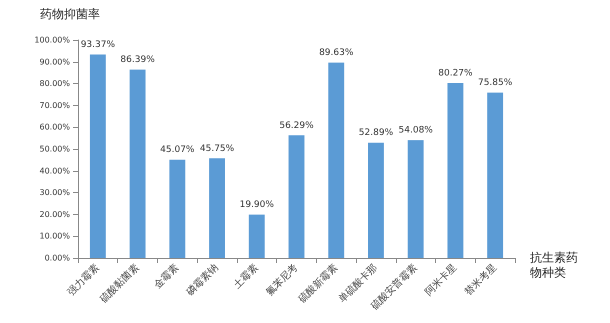 This screenshot has width=610, height=323. What do you see at coordinates (70, 14) in the screenshot?
I see `y-axis-title: 药物抑菌率` at bounding box center [70, 14].